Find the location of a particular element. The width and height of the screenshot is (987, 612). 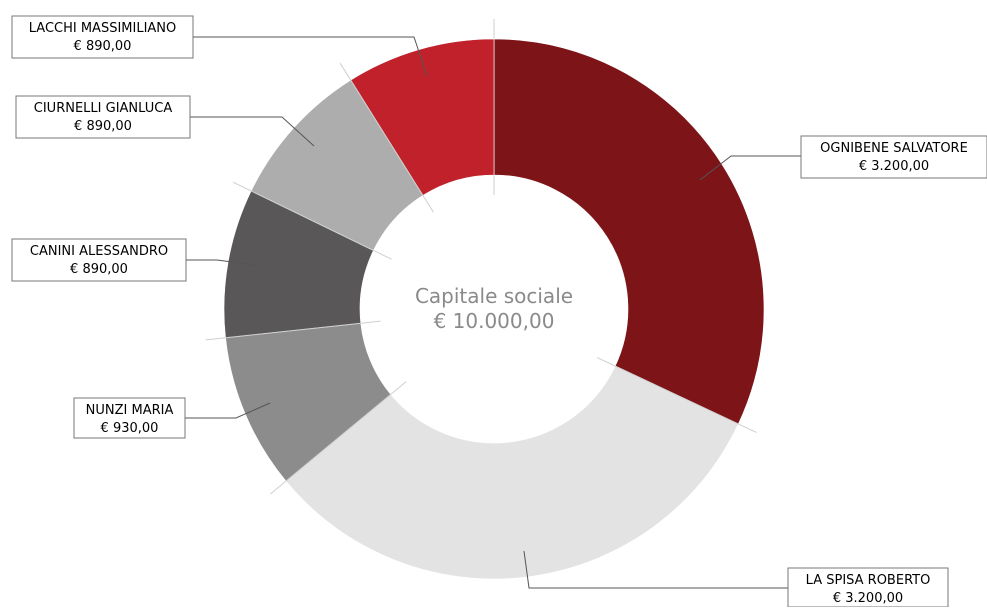

donut-slice is located at coordinates (422, 117).